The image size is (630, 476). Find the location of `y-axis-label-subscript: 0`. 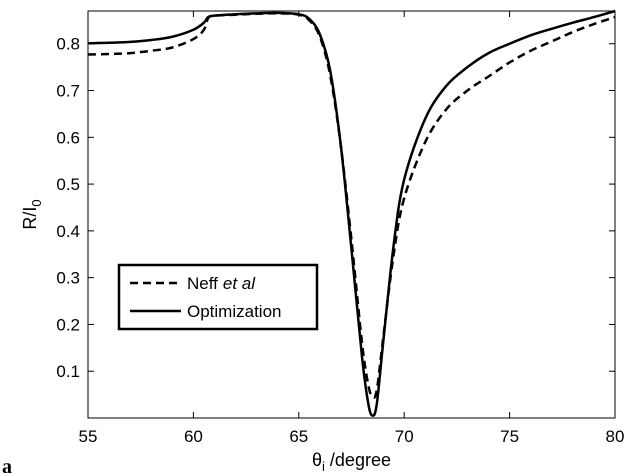

y-axis-label-subscript: 0 is located at coordinates (36, 202).